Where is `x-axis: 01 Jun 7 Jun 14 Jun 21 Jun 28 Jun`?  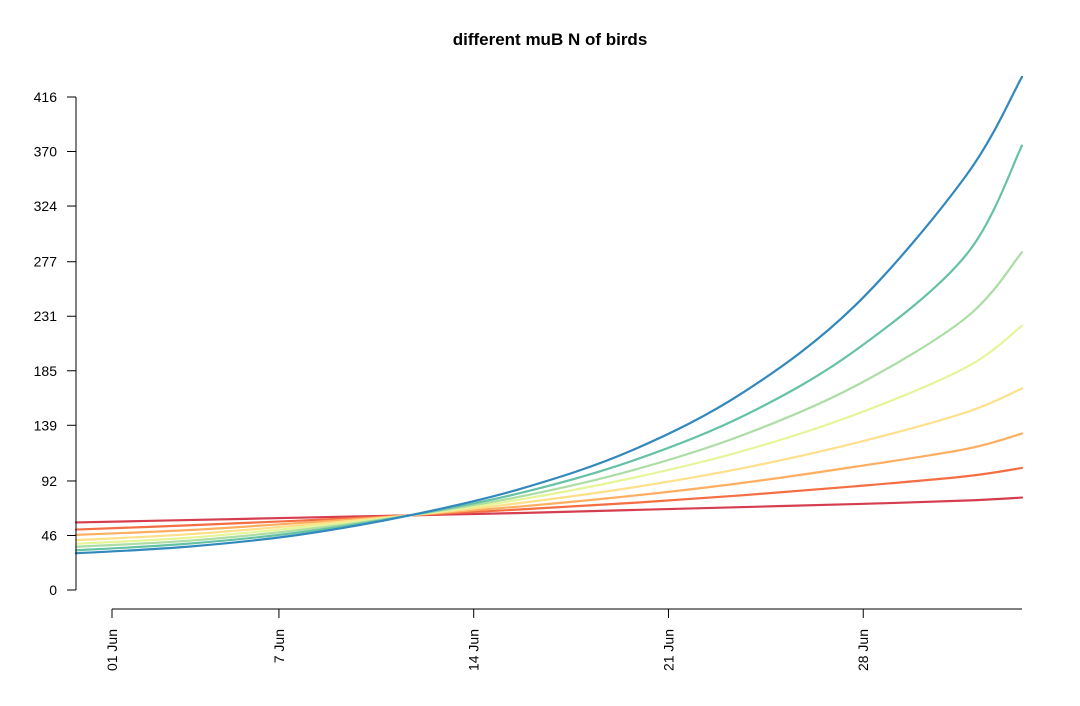 x-axis: 01 Jun 7 Jun 14 Jun 21 Jun 28 Jun is located at coordinates (563, 639).